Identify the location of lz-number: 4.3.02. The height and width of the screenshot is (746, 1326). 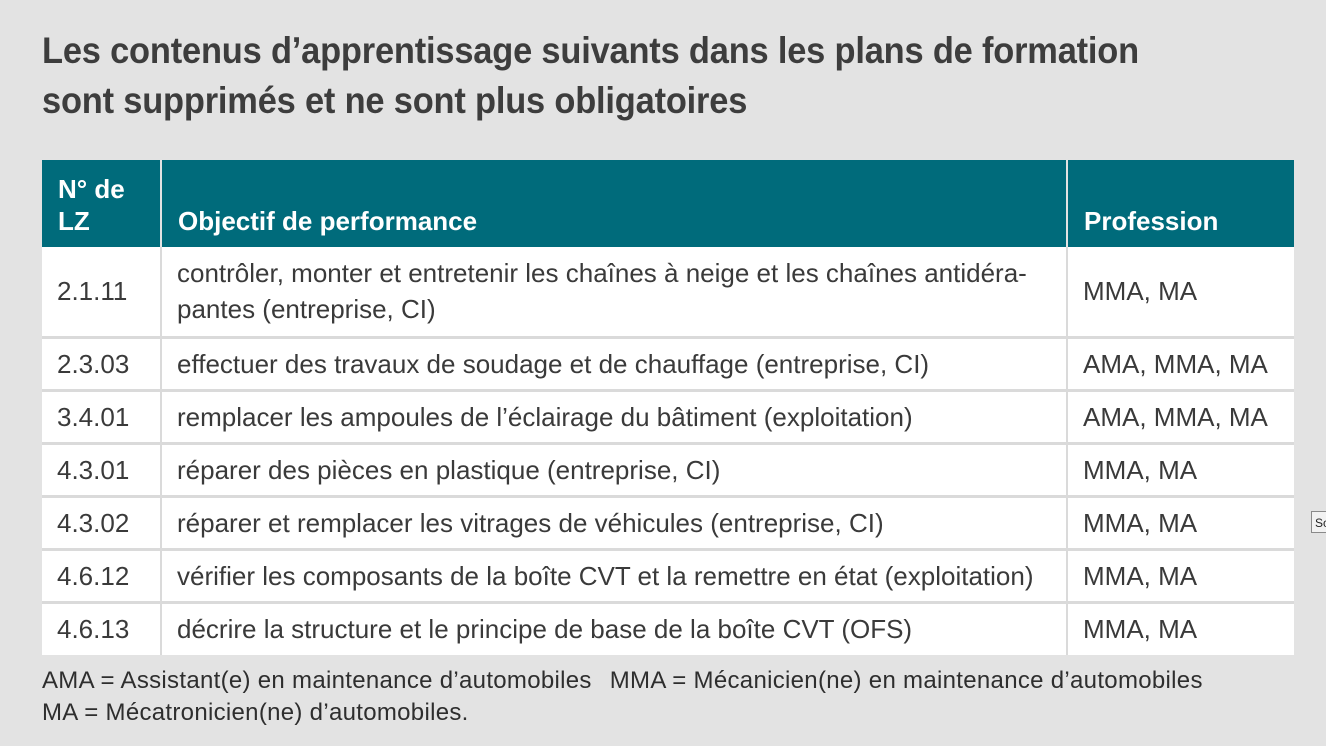
(101, 521).